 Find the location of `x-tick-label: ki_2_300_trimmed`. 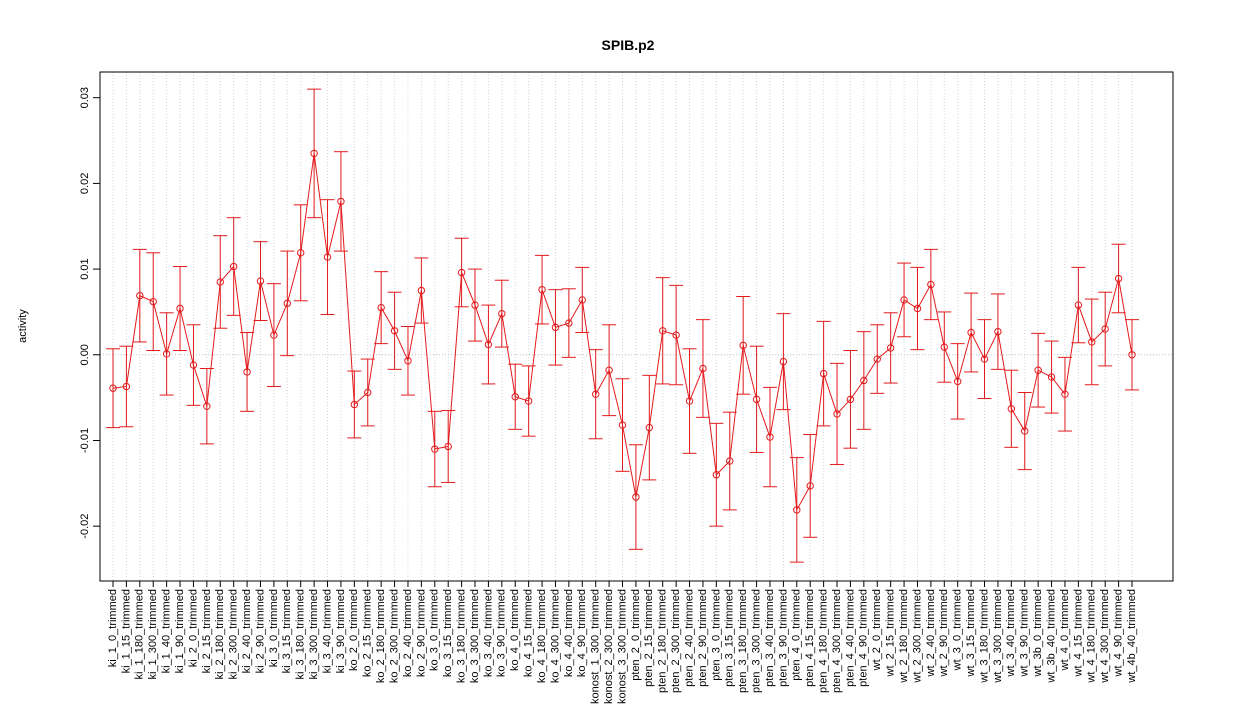

x-tick-label: ki_2_300_trimmed is located at coordinates (234, 634).